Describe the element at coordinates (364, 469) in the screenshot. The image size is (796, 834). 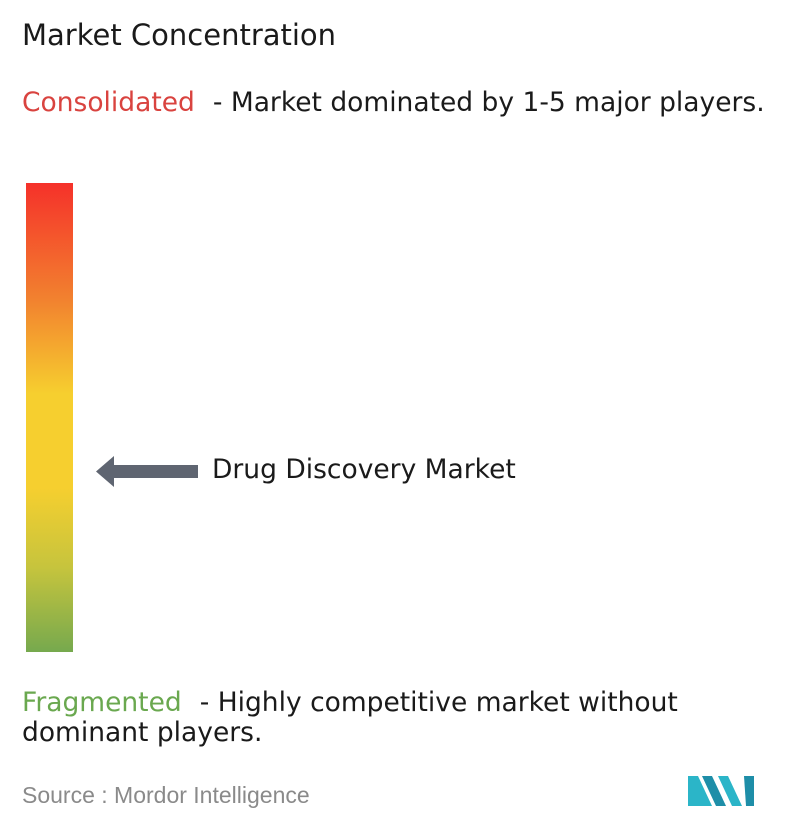
I see `market-label: Drug Discovery Market` at that location.